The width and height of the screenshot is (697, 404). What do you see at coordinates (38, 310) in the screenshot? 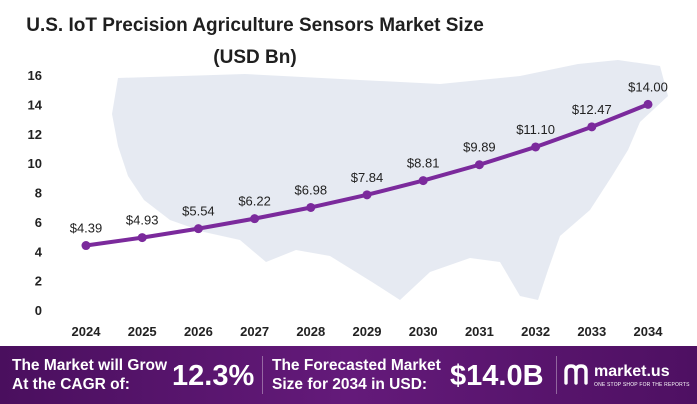
I see `y-tick-label: 0` at bounding box center [38, 310].